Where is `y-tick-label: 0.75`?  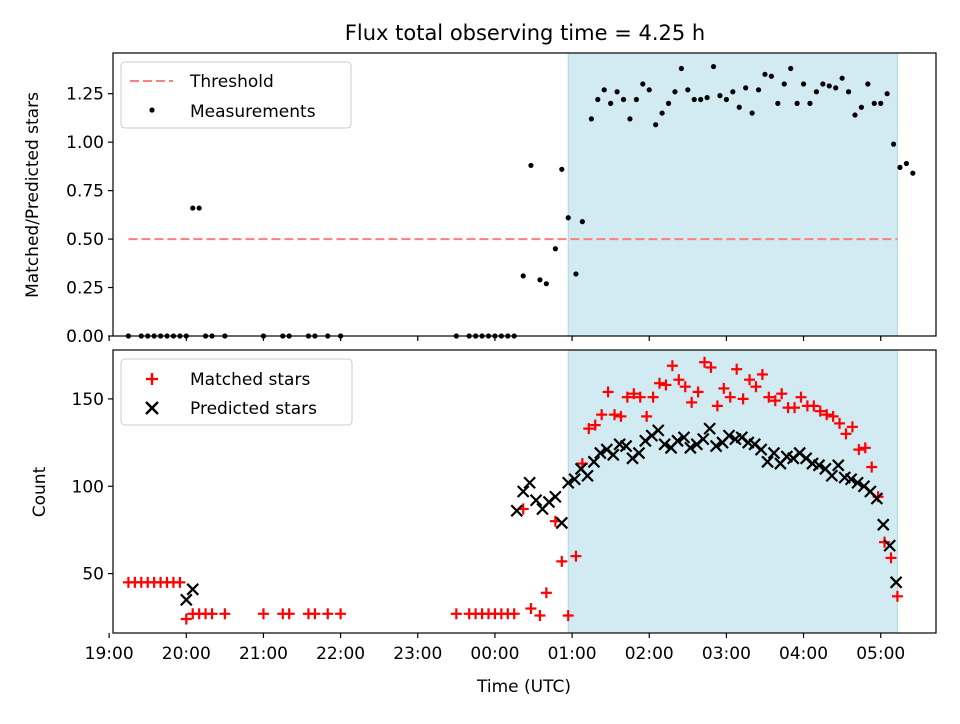
y-tick-label: 0.75 is located at coordinates (85, 192).